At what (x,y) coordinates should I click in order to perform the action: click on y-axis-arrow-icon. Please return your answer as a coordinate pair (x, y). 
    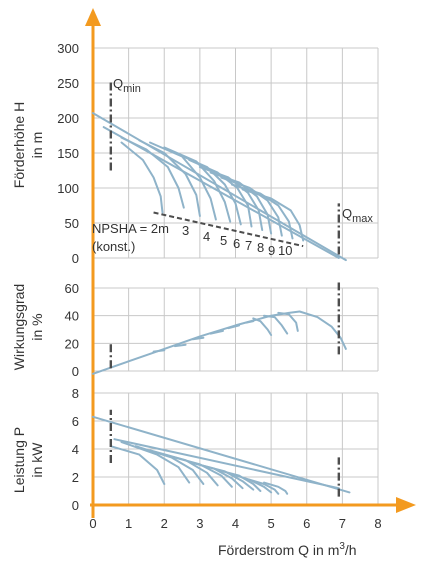
    Looking at the image, I should click on (93, 17).